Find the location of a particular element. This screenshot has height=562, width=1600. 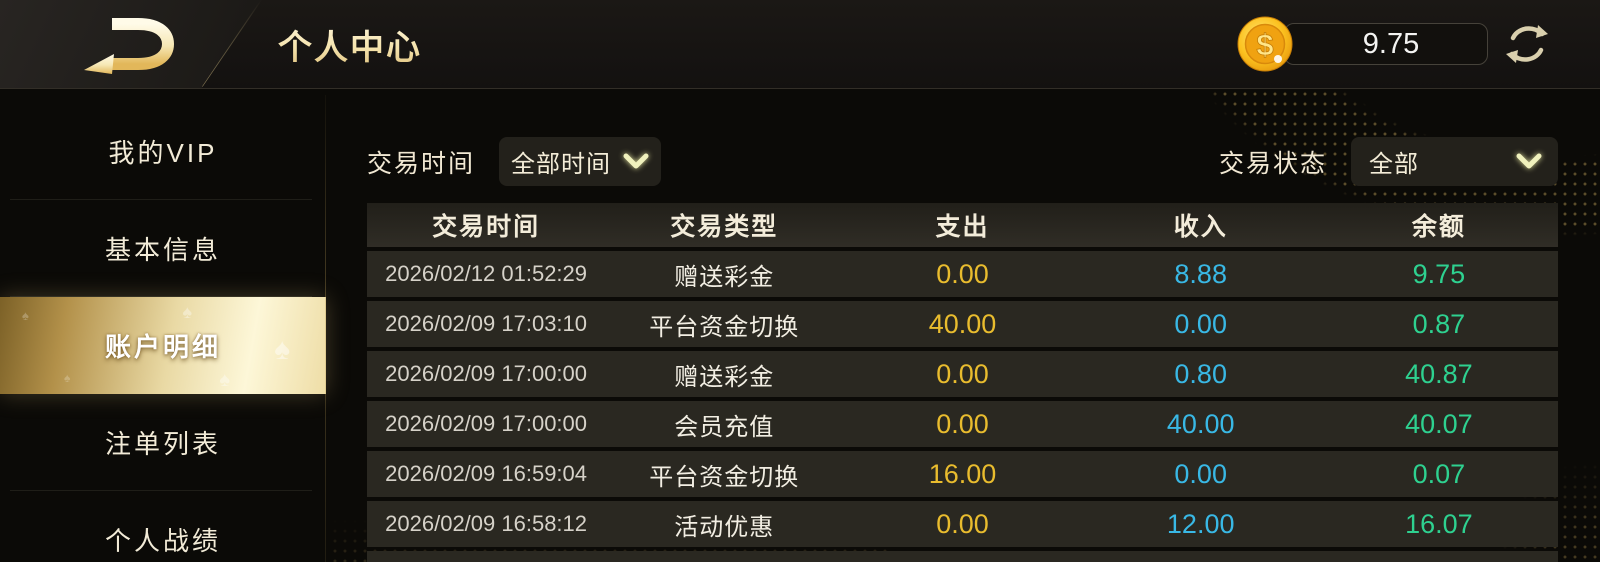

brand-d-arrow-logo-icon is located at coordinates (129, 46).